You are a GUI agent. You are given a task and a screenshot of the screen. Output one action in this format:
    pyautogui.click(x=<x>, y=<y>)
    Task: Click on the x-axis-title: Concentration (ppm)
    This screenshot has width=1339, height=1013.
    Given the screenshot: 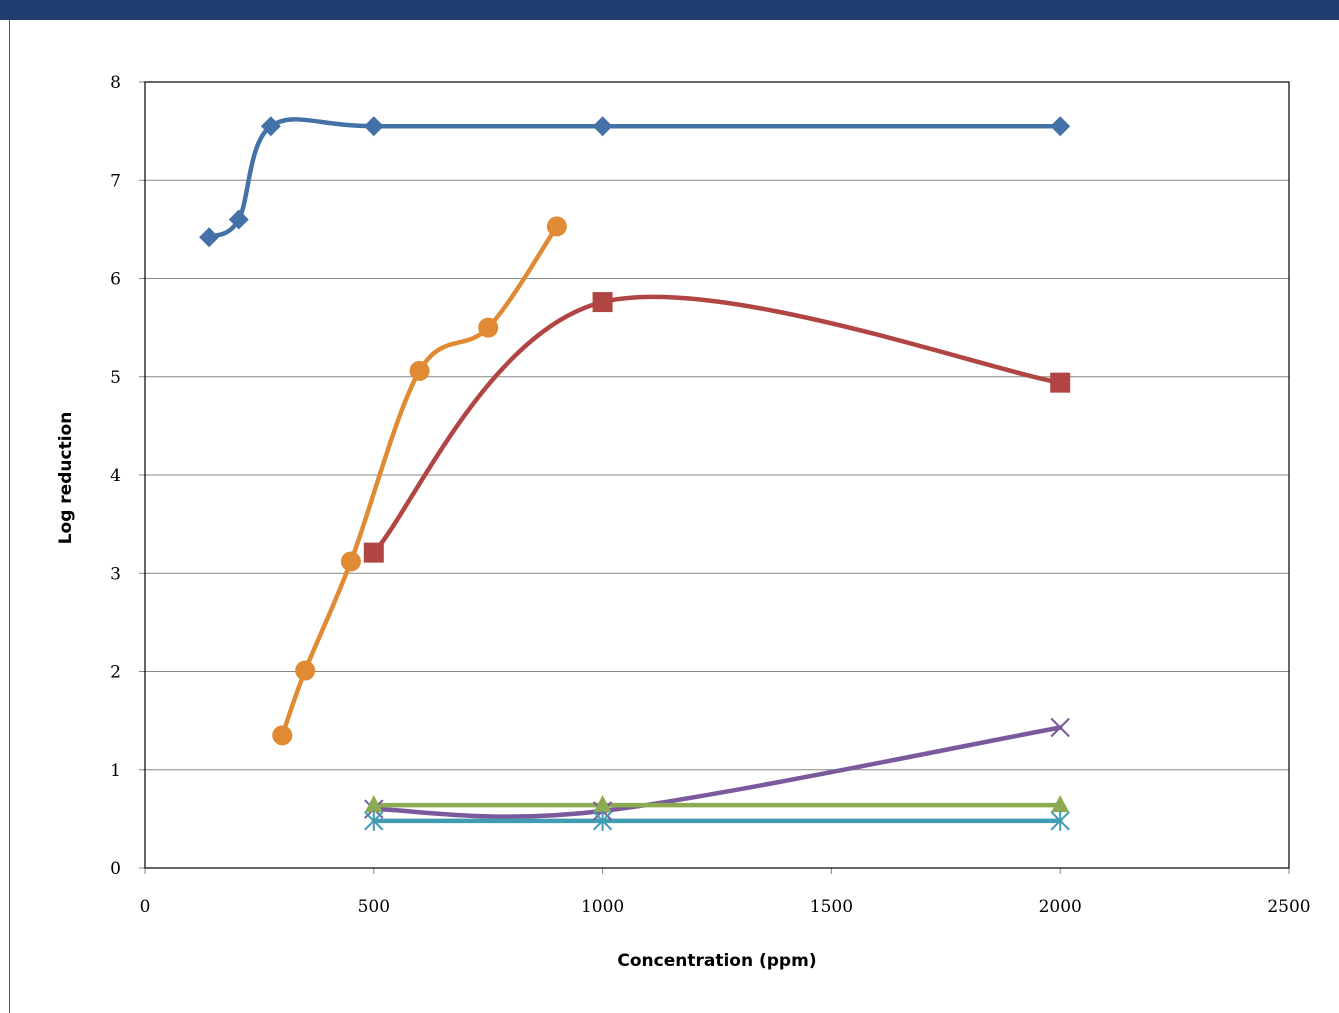 What is the action you would take?
    pyautogui.click(x=716, y=961)
    